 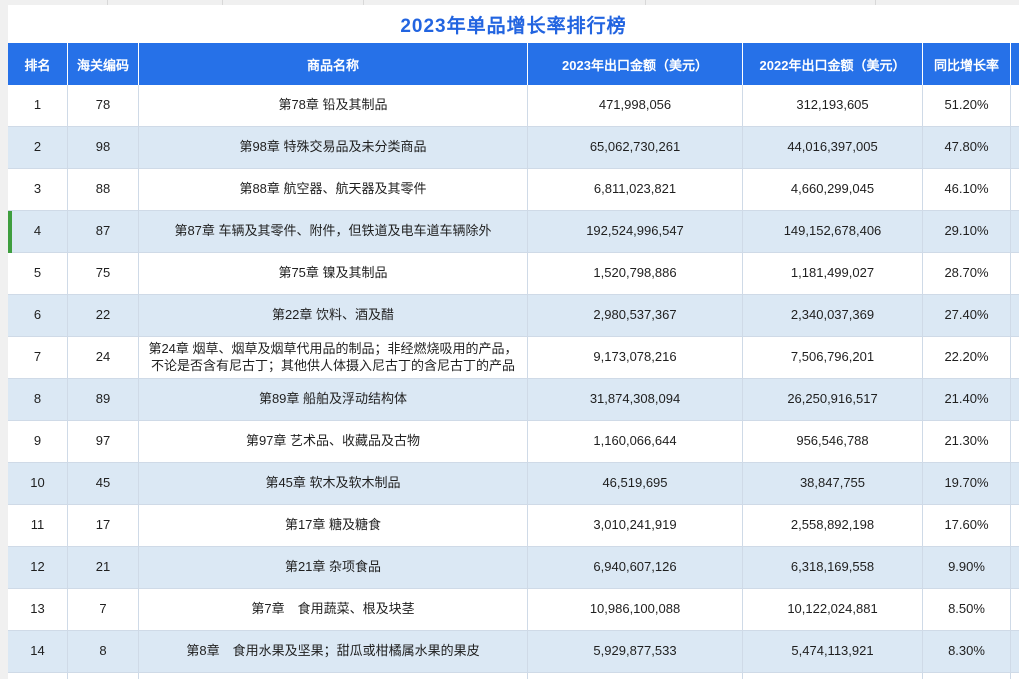 I want to click on cell-code: 17, so click(x=103, y=525).